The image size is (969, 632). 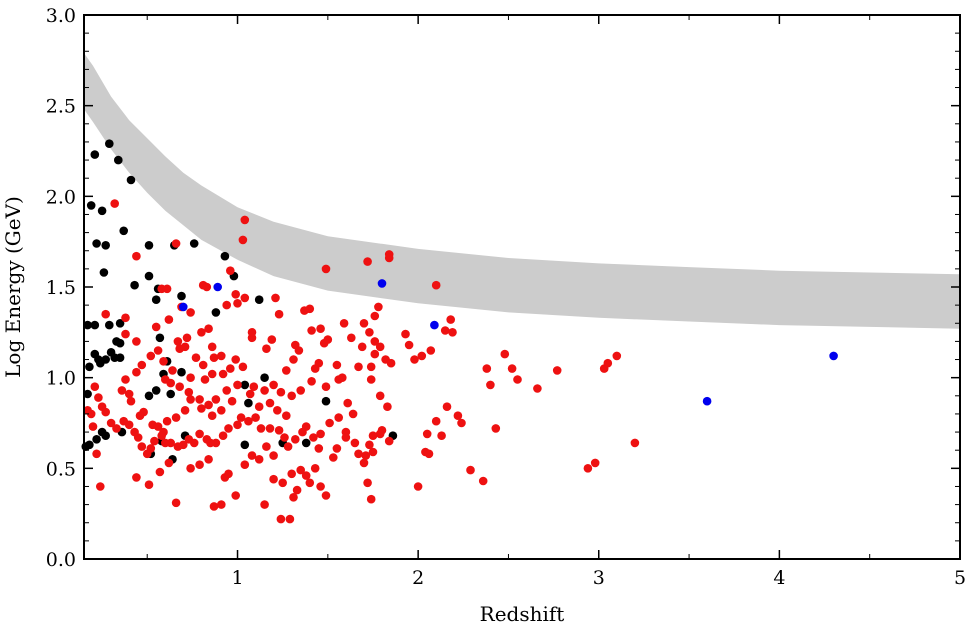 I want to click on y-tick-label: 0.5, so click(x=61, y=469).